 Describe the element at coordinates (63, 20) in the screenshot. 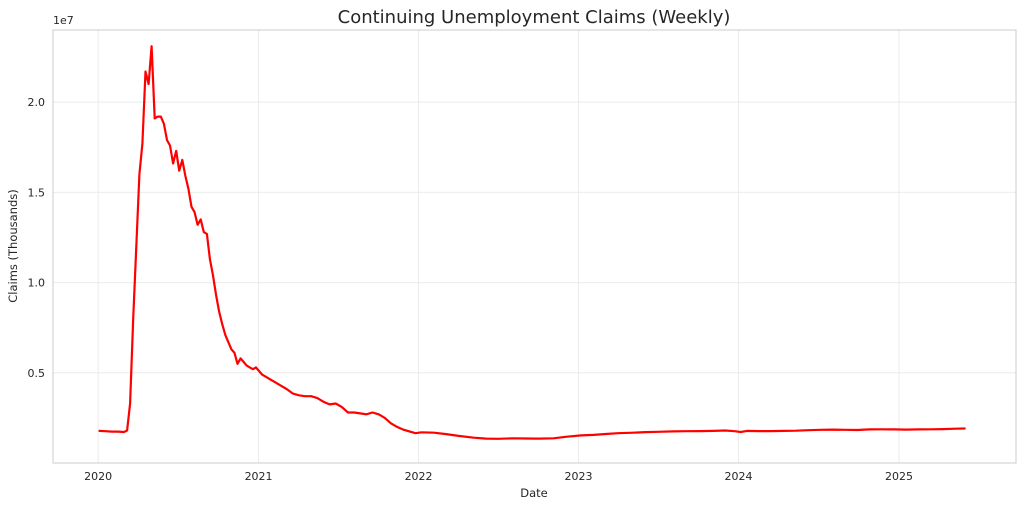

I see `y-offset-text: 1e7` at that location.